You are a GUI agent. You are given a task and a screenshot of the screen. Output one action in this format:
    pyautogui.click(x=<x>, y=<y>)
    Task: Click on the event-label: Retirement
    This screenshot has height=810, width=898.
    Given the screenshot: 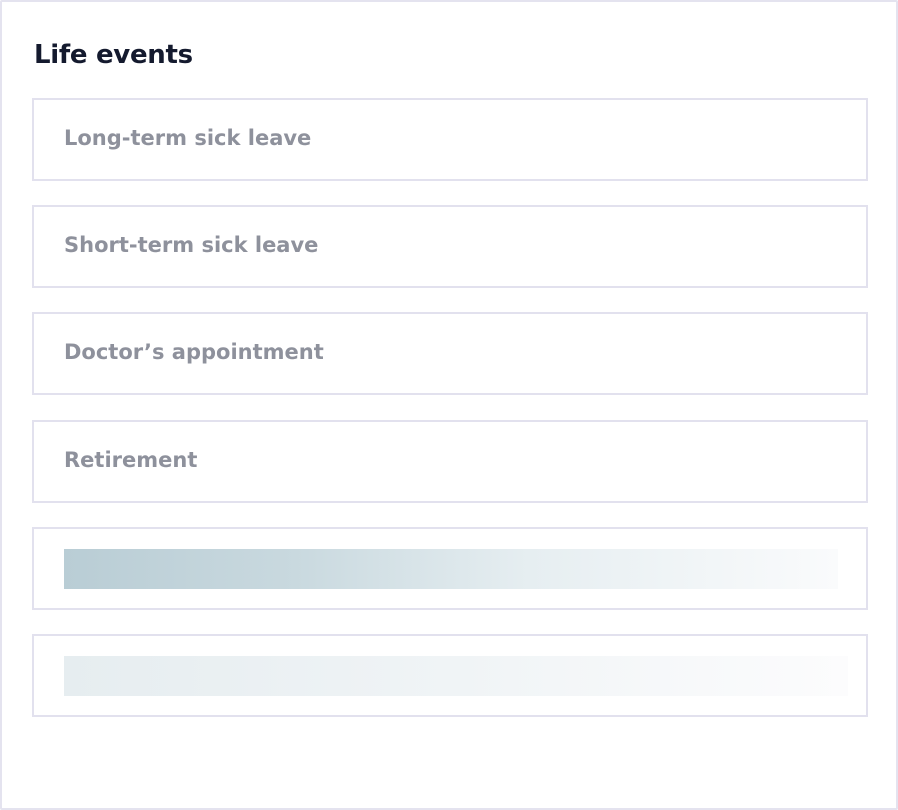 What is the action you would take?
    pyautogui.click(x=131, y=460)
    